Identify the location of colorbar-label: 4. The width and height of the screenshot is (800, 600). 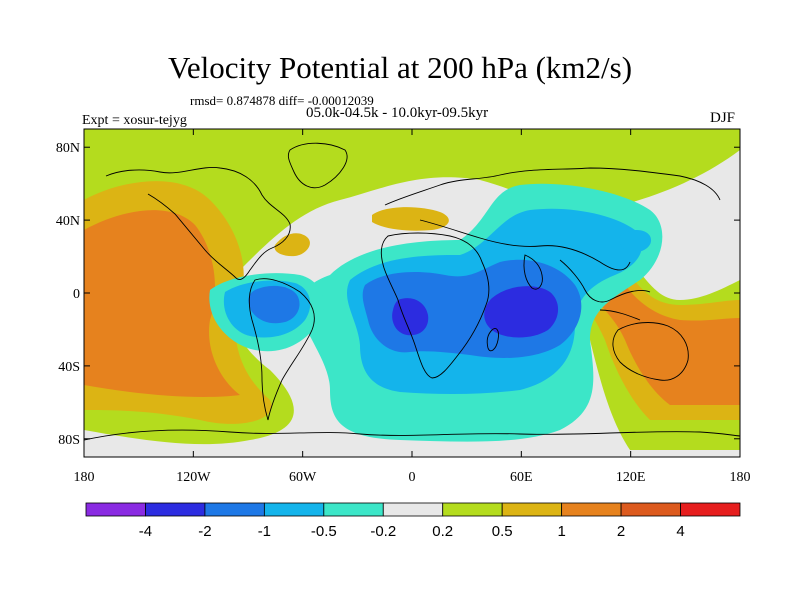
(680, 531).